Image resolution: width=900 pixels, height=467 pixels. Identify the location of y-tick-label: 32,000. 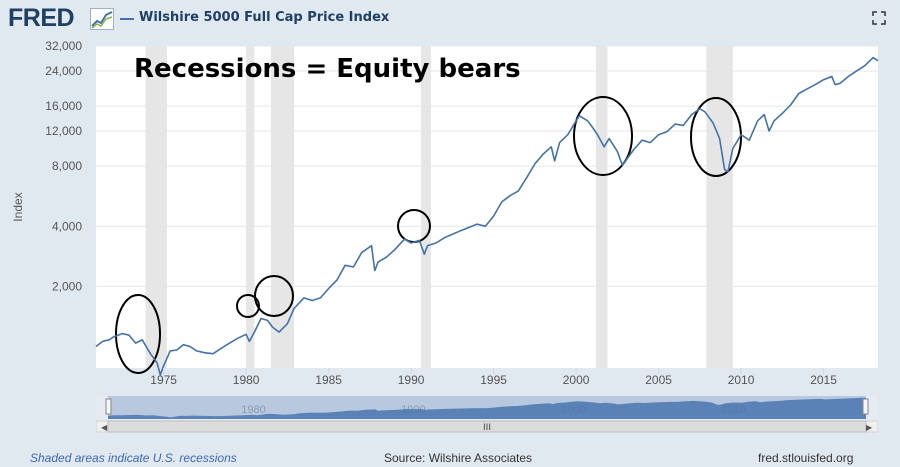
(63, 46).